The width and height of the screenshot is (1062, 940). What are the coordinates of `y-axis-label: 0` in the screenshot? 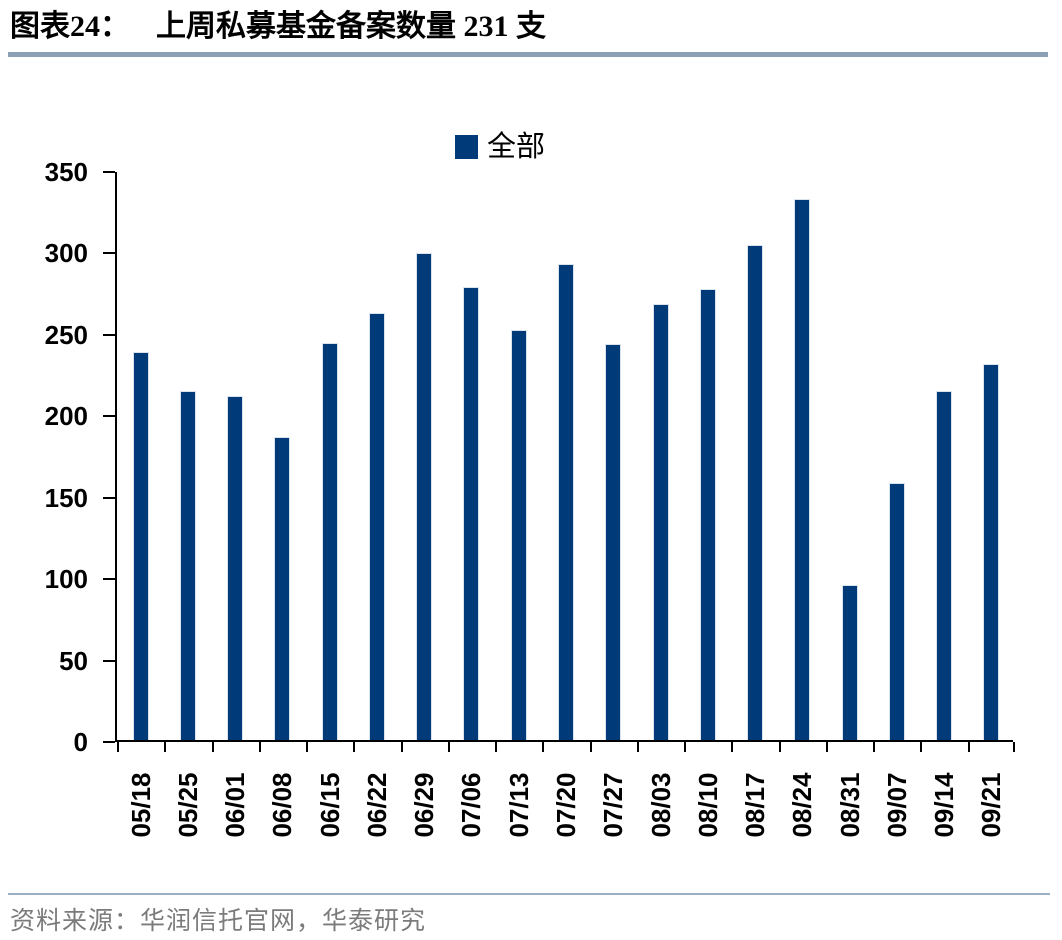 It's located at (80, 742).